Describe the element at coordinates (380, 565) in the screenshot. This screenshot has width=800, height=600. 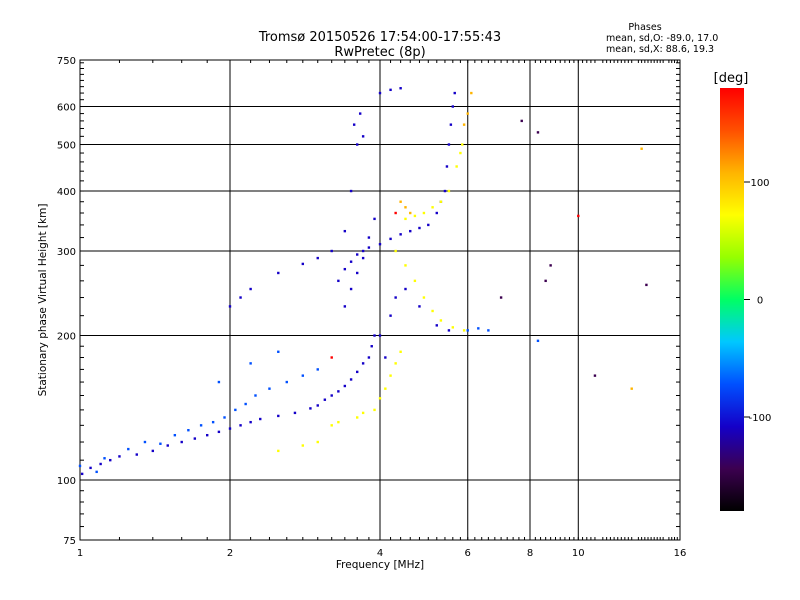
I see `x-axis-label: Frequency [MHz]` at that location.